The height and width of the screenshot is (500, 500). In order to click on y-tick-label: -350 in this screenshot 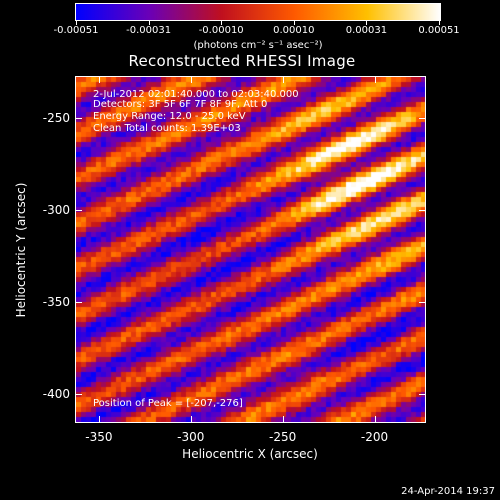, I will do `click(56, 301)`.